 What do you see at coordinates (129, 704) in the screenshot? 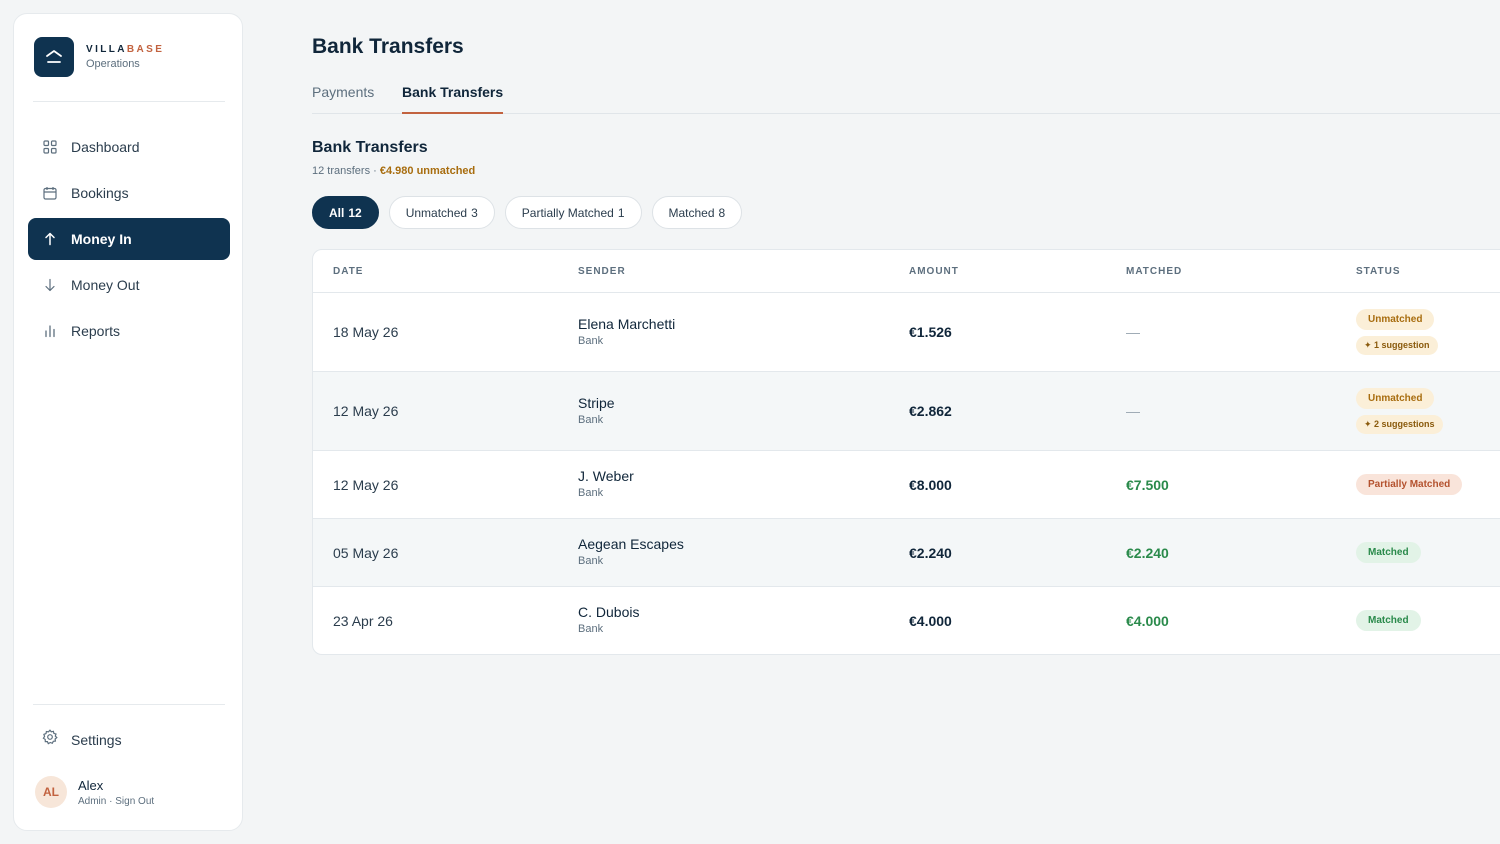
I see `sidebar-divider-bottom` at bounding box center [129, 704].